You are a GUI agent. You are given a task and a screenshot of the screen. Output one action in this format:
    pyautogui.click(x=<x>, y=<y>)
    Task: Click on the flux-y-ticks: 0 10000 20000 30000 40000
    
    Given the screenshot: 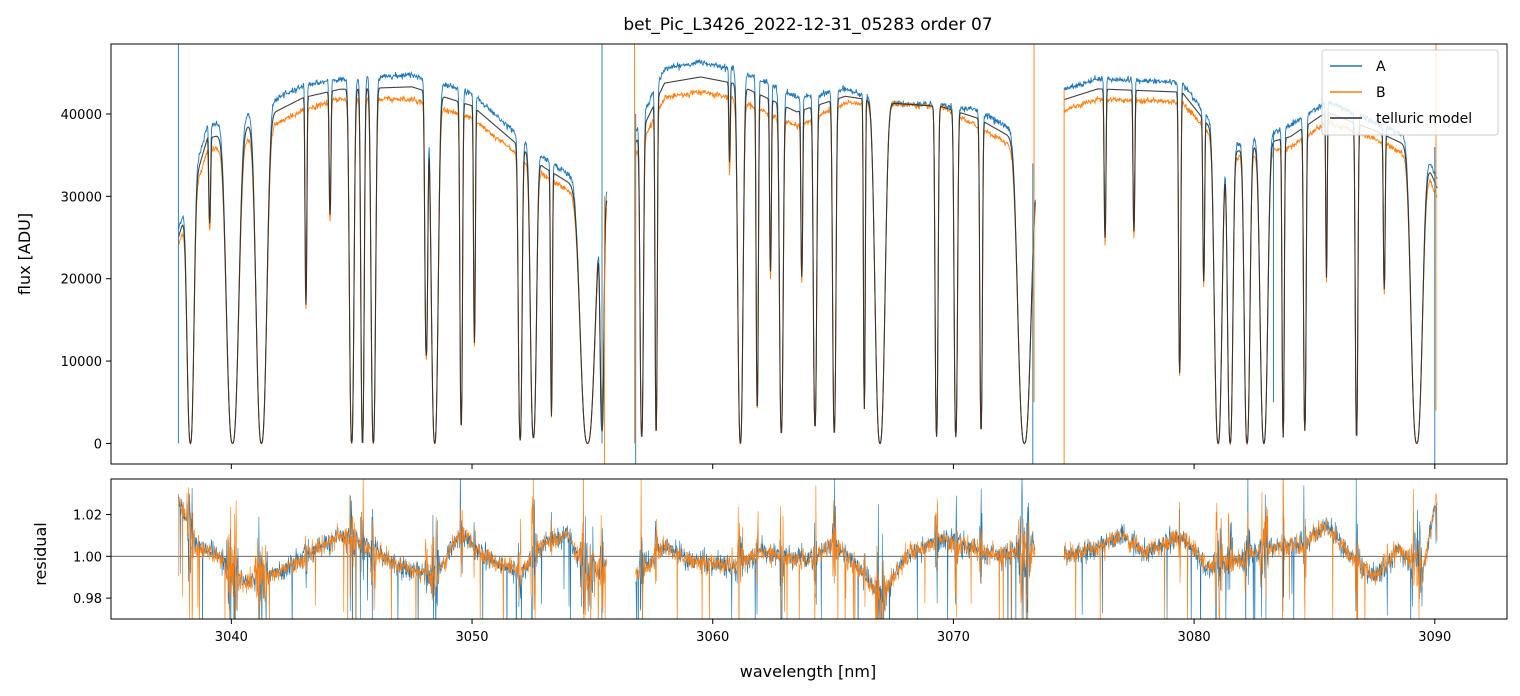 What is the action you would take?
    pyautogui.click(x=86, y=280)
    